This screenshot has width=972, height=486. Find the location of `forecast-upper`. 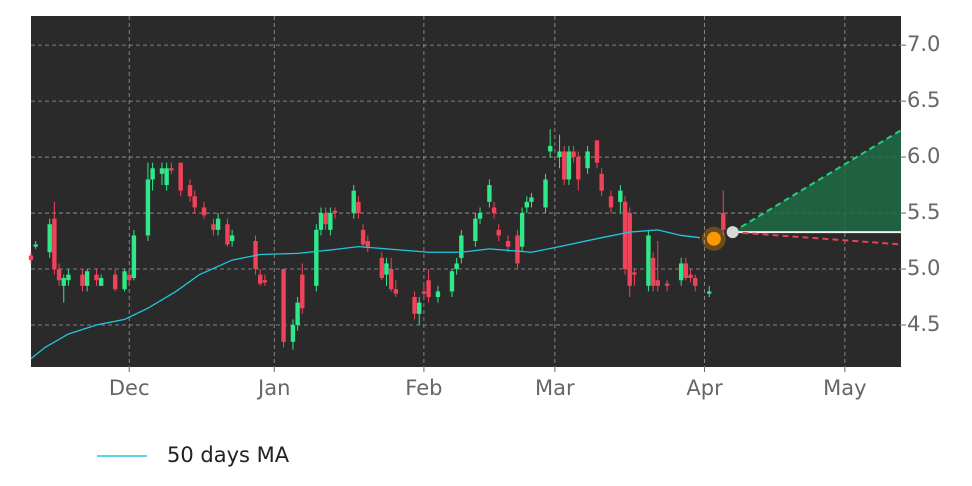

forecast-upper is located at coordinates (817, 181).